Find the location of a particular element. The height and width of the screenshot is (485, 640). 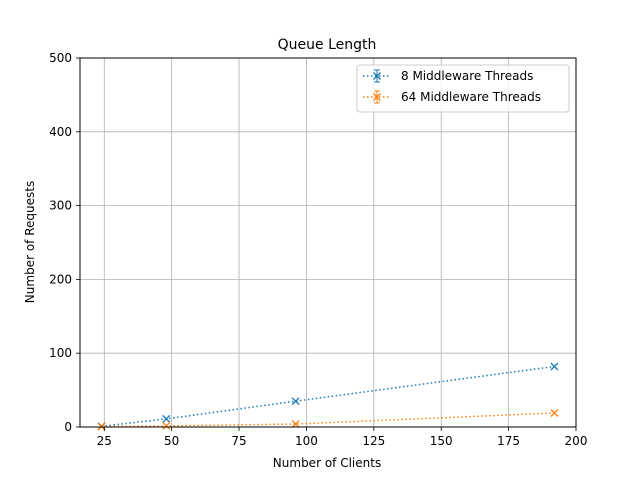

x-tick-label: 25 is located at coordinates (104, 441).